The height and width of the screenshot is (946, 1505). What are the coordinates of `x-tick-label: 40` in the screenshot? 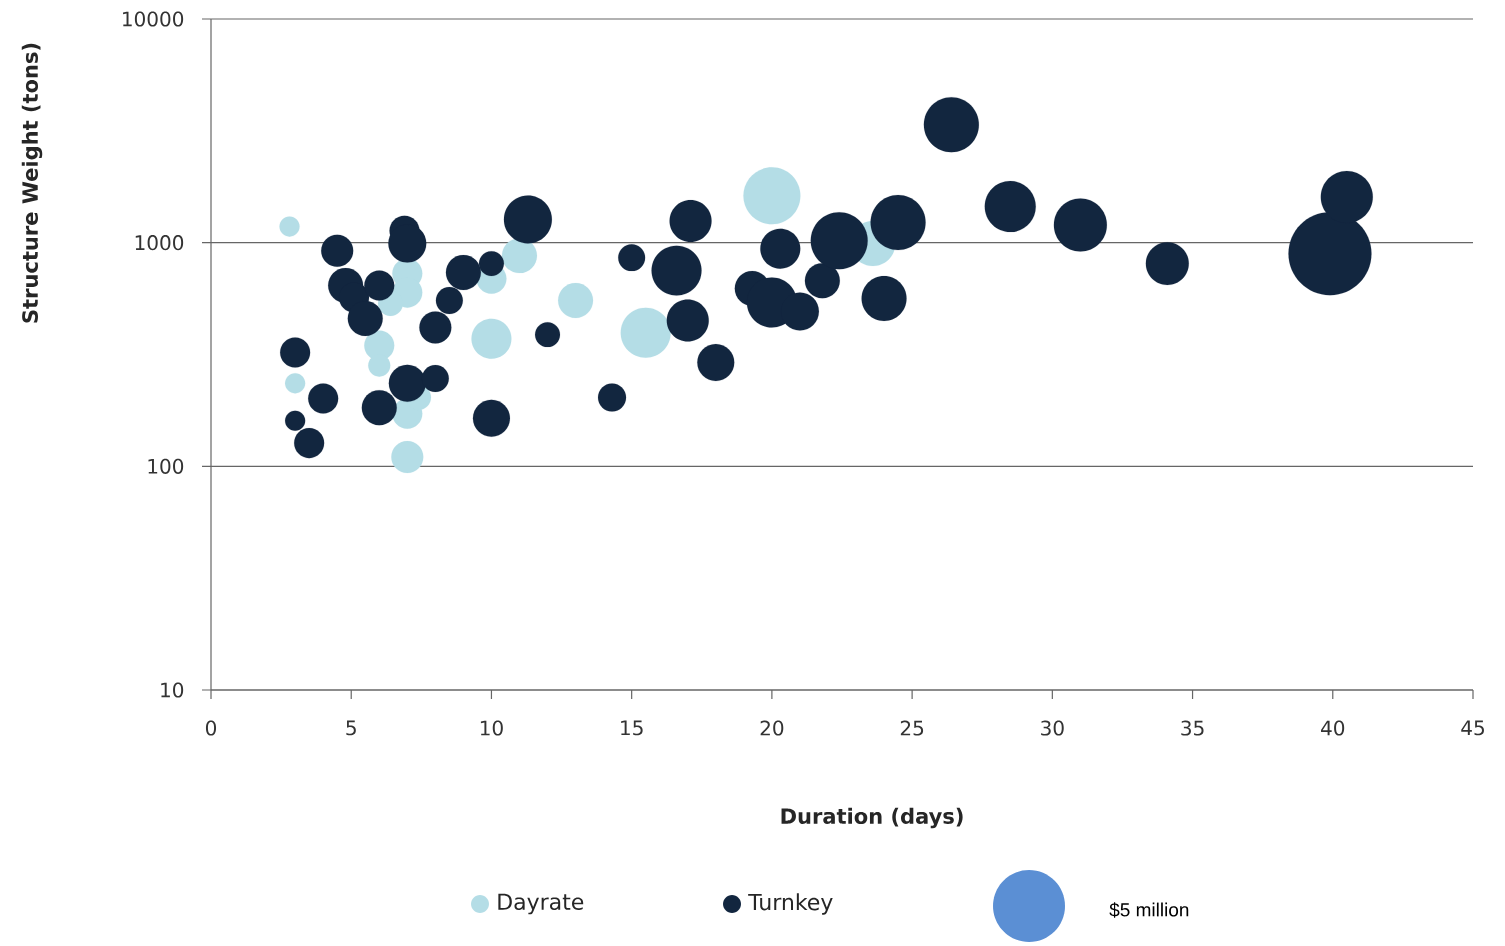 It's located at (1333, 728).